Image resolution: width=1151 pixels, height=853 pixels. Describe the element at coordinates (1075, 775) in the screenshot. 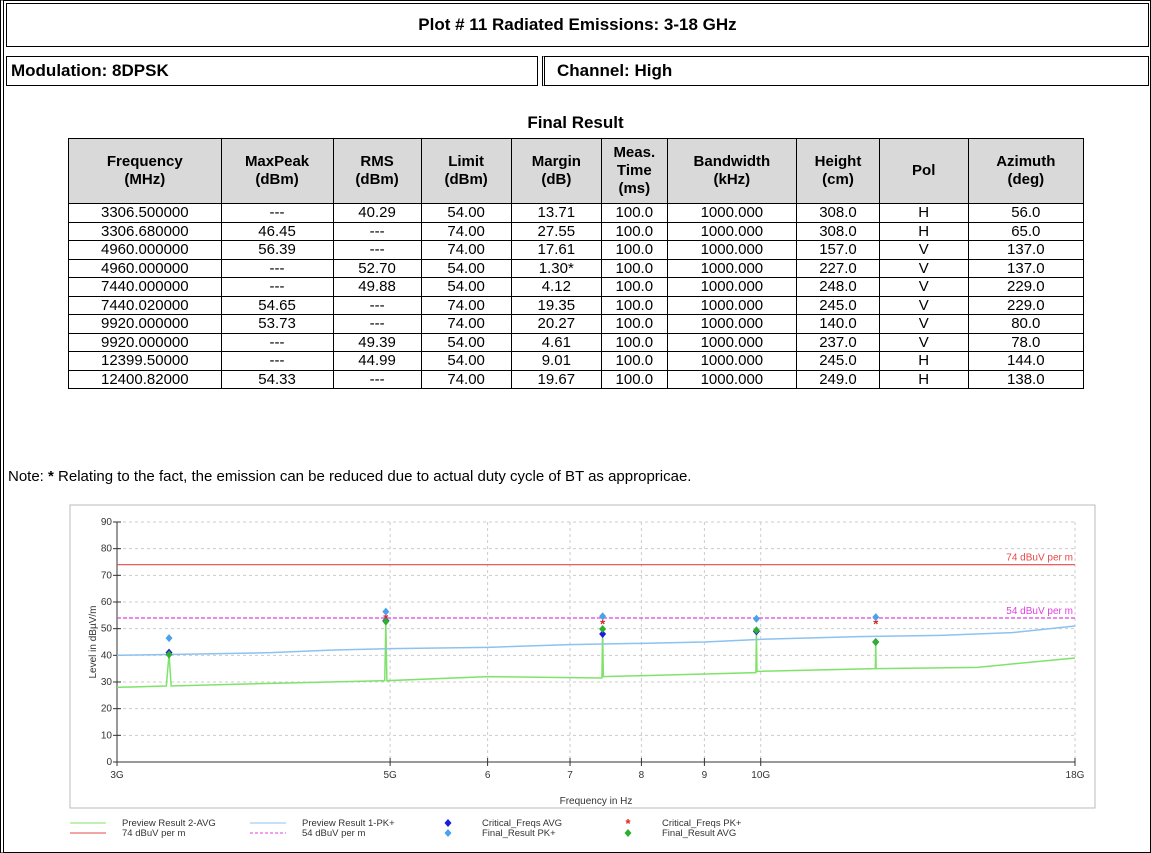

I see `x-tick-label: 18G` at that location.